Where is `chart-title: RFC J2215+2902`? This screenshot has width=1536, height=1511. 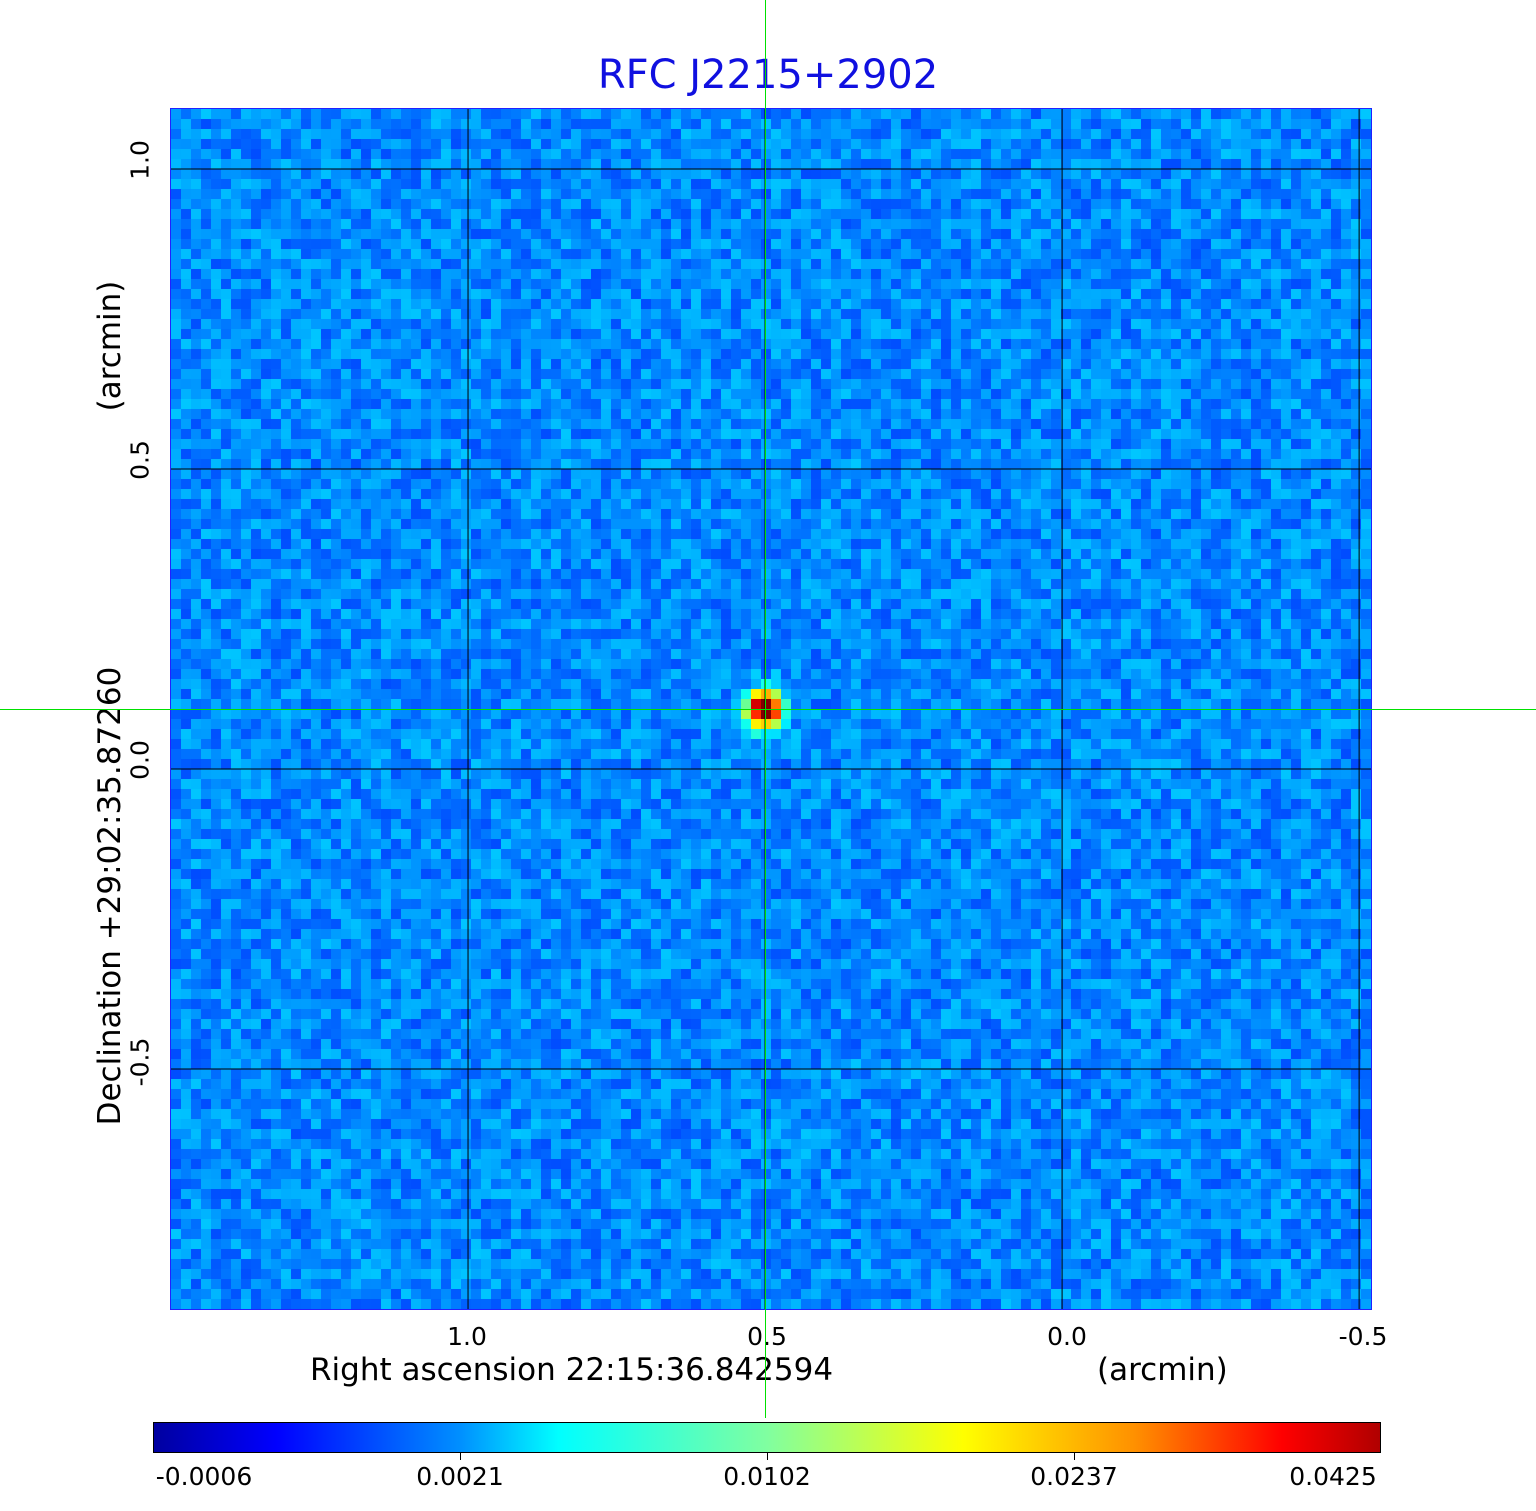 chart-title: RFC J2215+2902 is located at coordinates (768, 75).